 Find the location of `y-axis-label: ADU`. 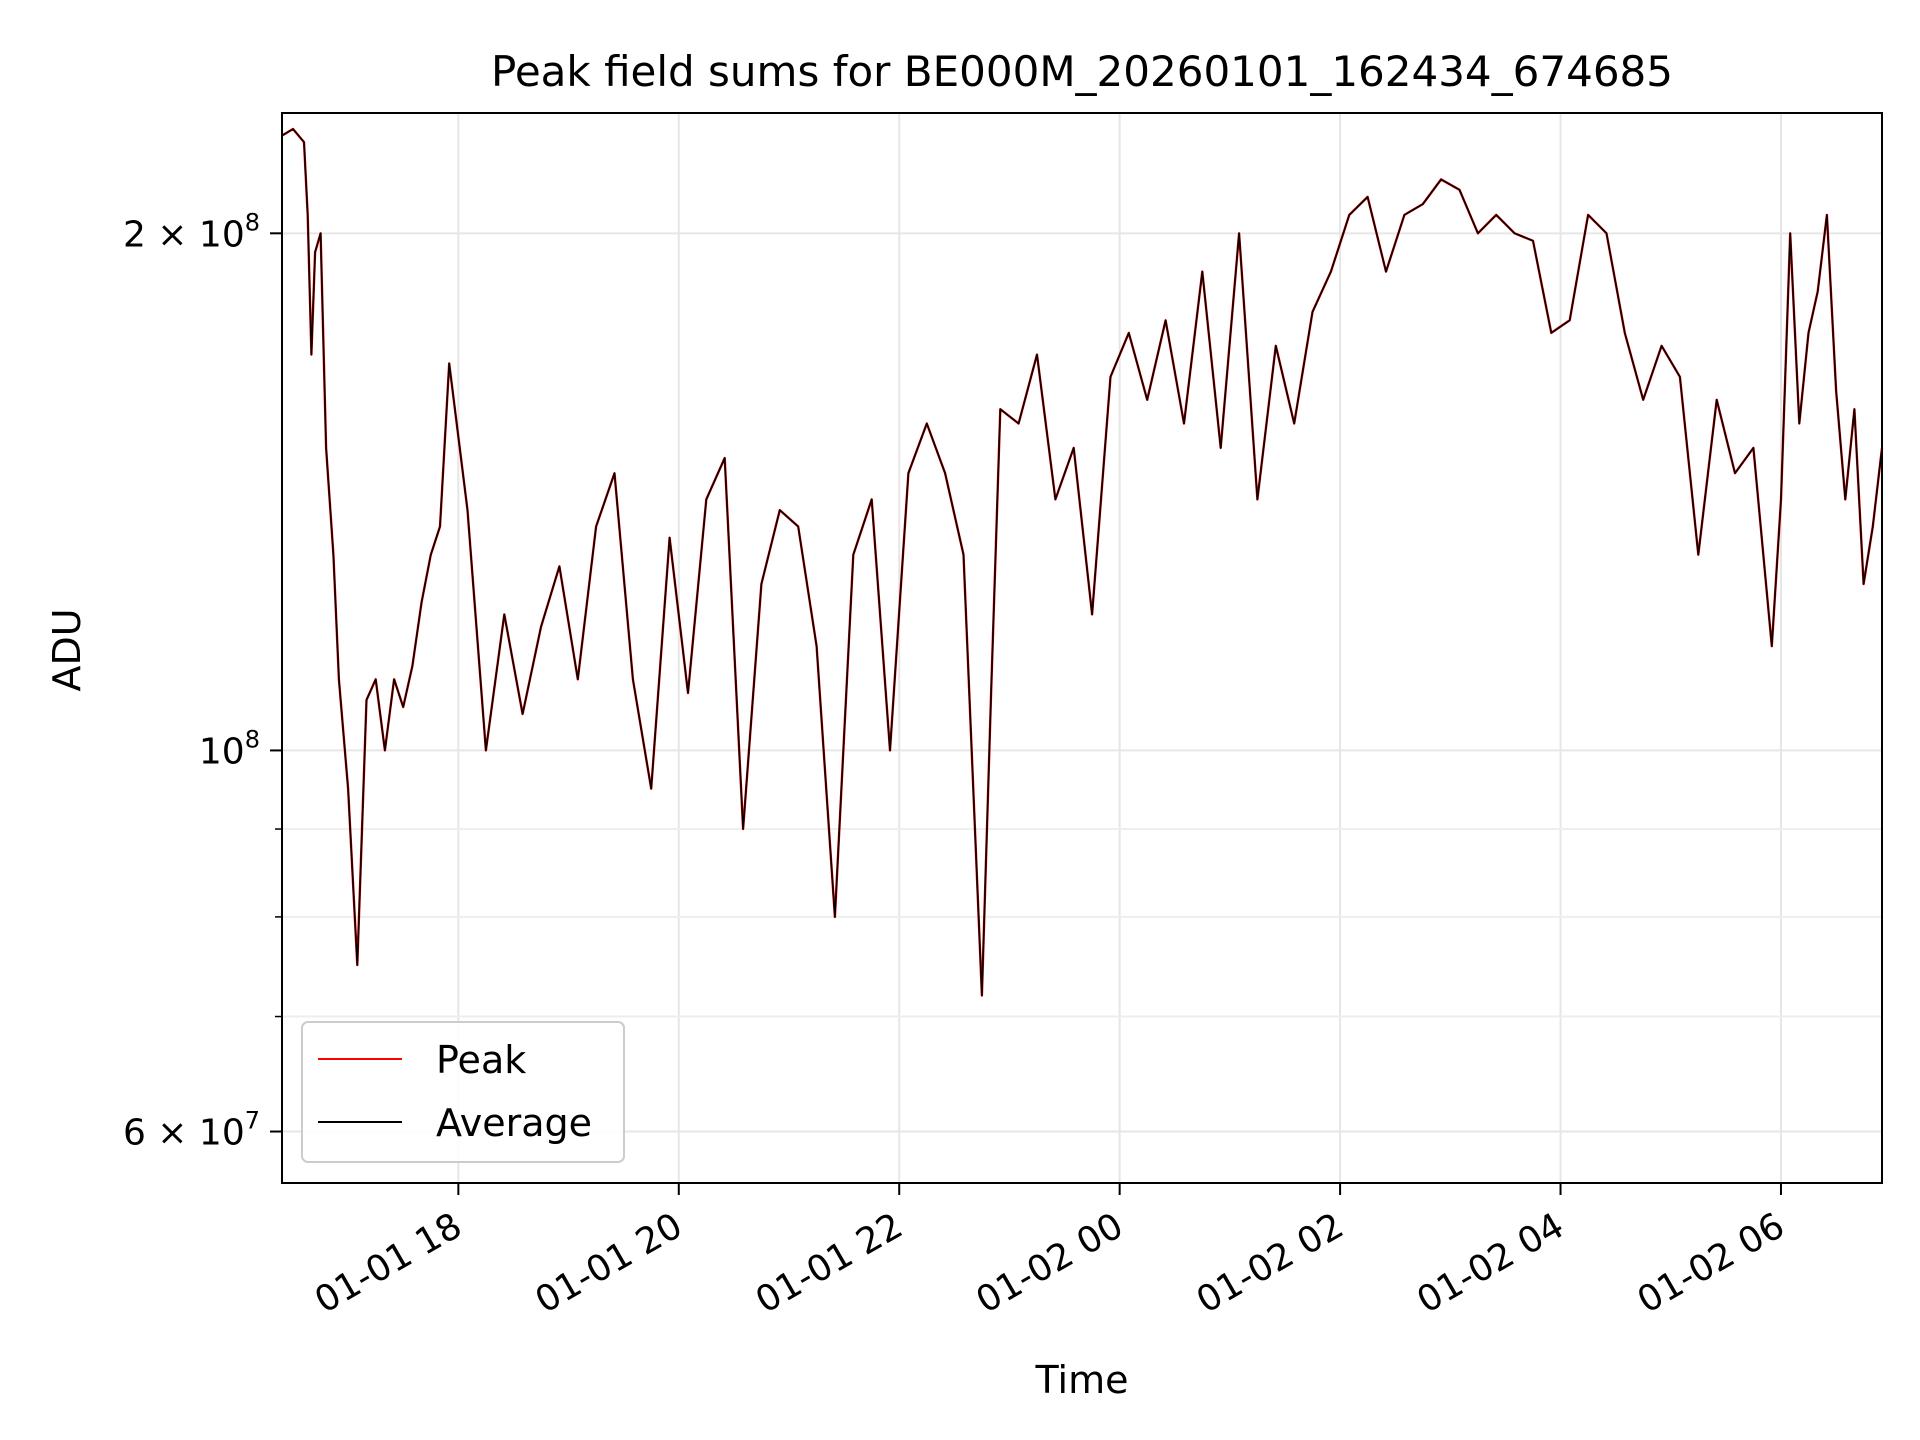

y-axis-label: ADU is located at coordinates (67, 649).